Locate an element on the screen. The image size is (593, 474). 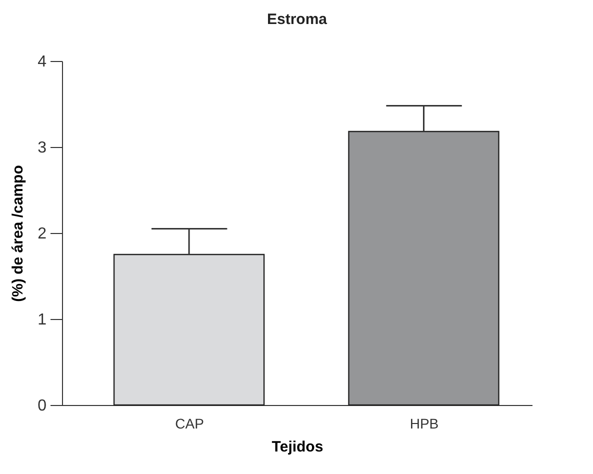
x-axis-title: Tejidos is located at coordinates (298, 447).